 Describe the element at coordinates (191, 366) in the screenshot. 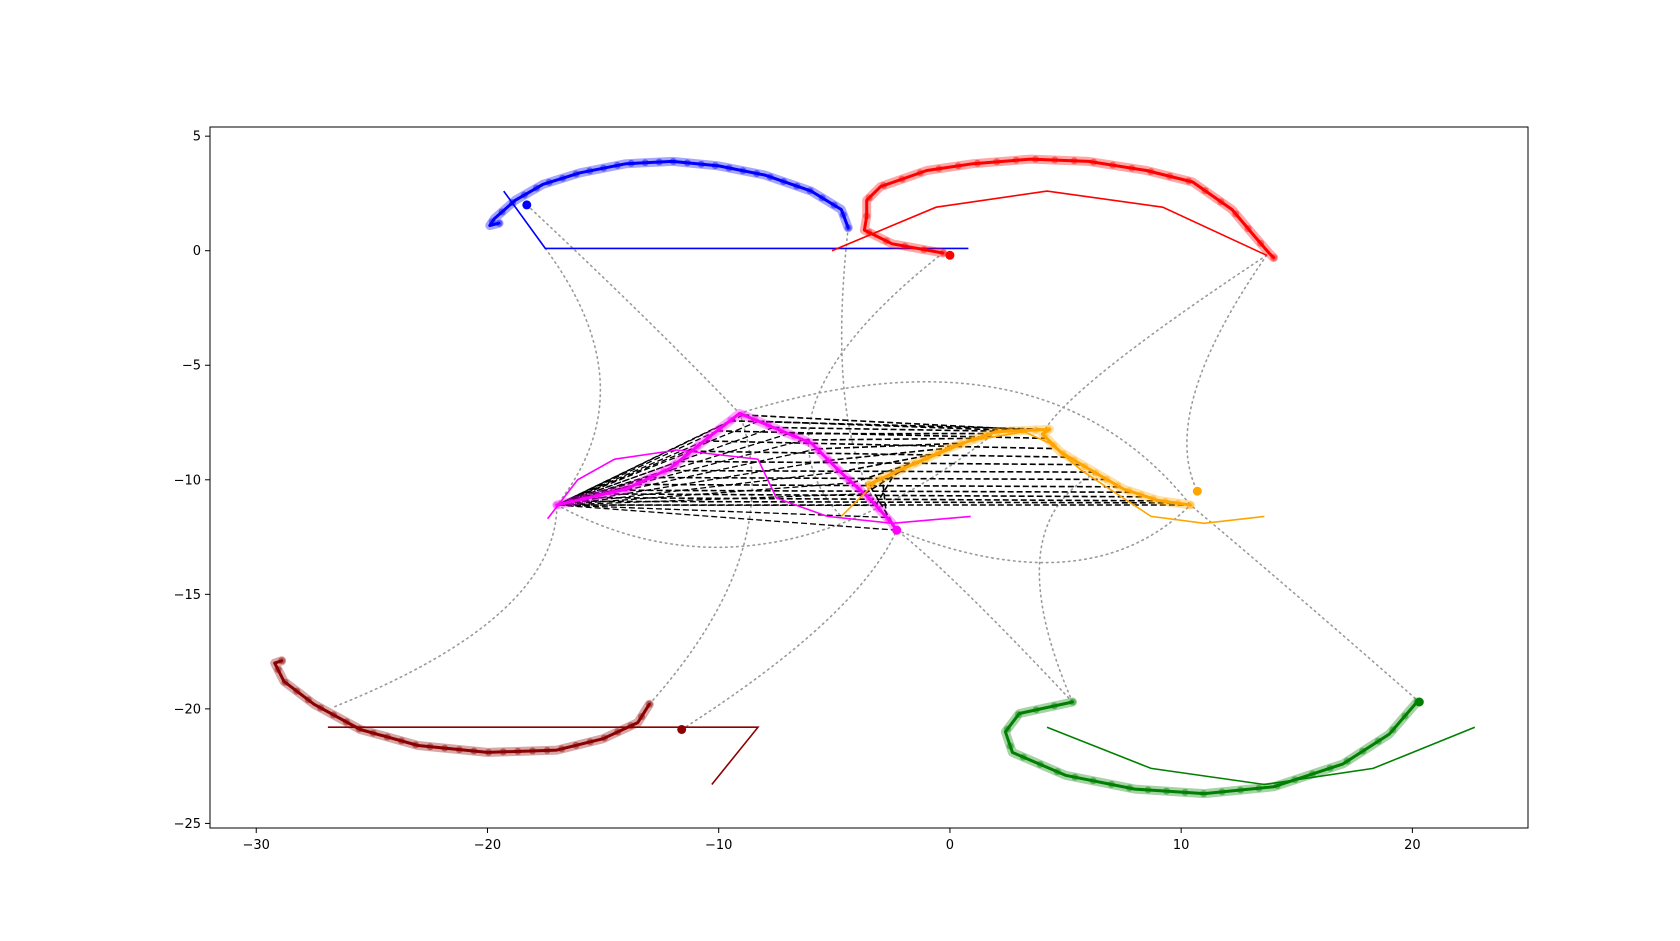

I see `y-tick-label-2: −5` at that location.